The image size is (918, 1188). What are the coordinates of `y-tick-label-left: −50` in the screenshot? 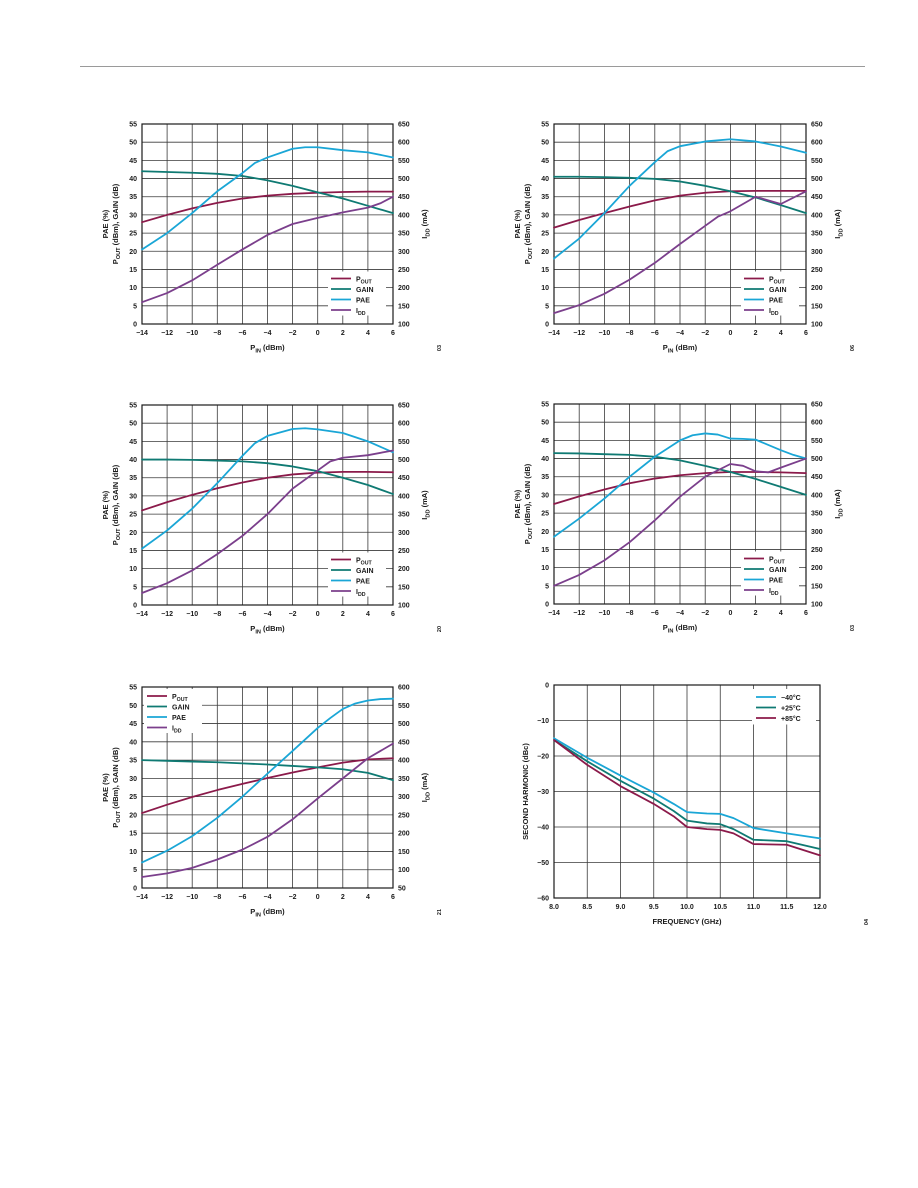 It's located at (543, 863).